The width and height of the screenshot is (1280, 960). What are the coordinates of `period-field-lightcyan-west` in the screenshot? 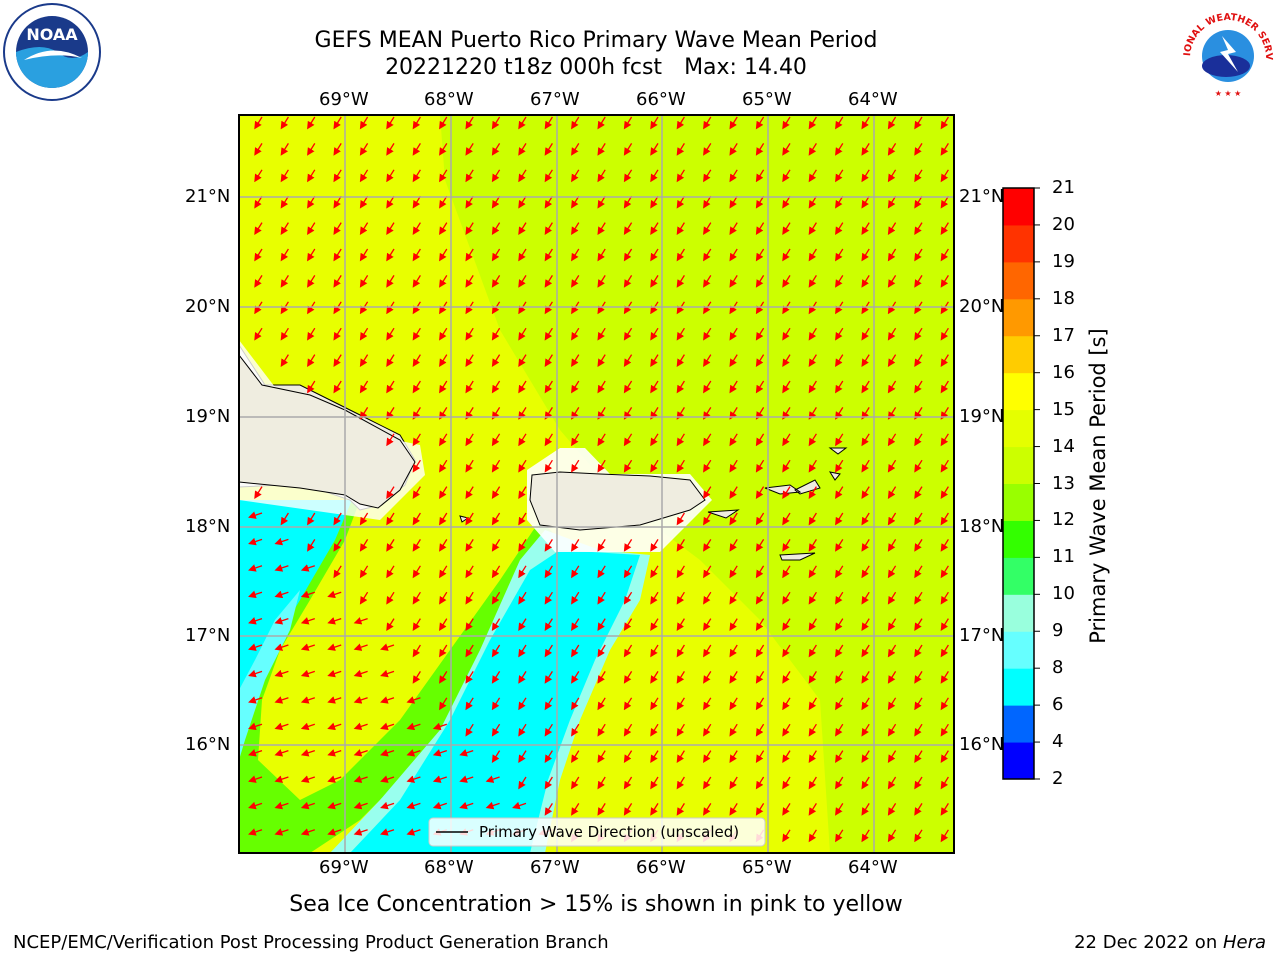 It's located at (269, 675).